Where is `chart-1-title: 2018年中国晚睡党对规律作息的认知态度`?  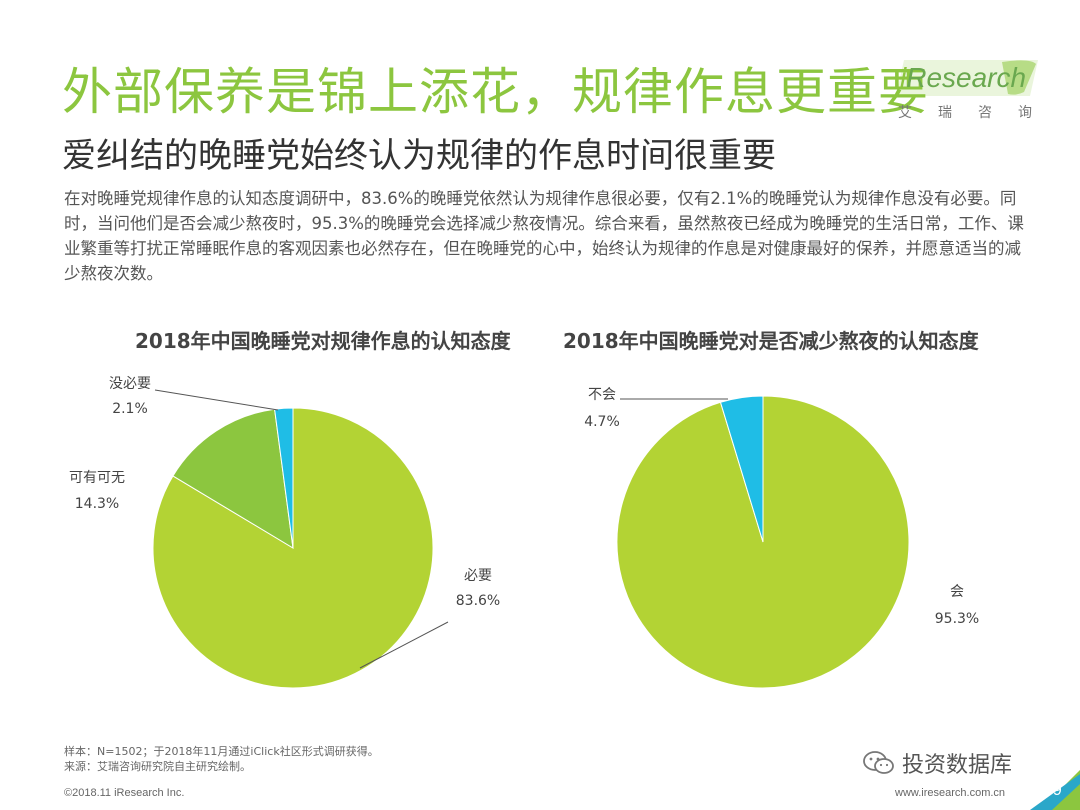
chart-1-title: 2018年中国晚睡党对规律作息的认知态度 is located at coordinates (323, 341).